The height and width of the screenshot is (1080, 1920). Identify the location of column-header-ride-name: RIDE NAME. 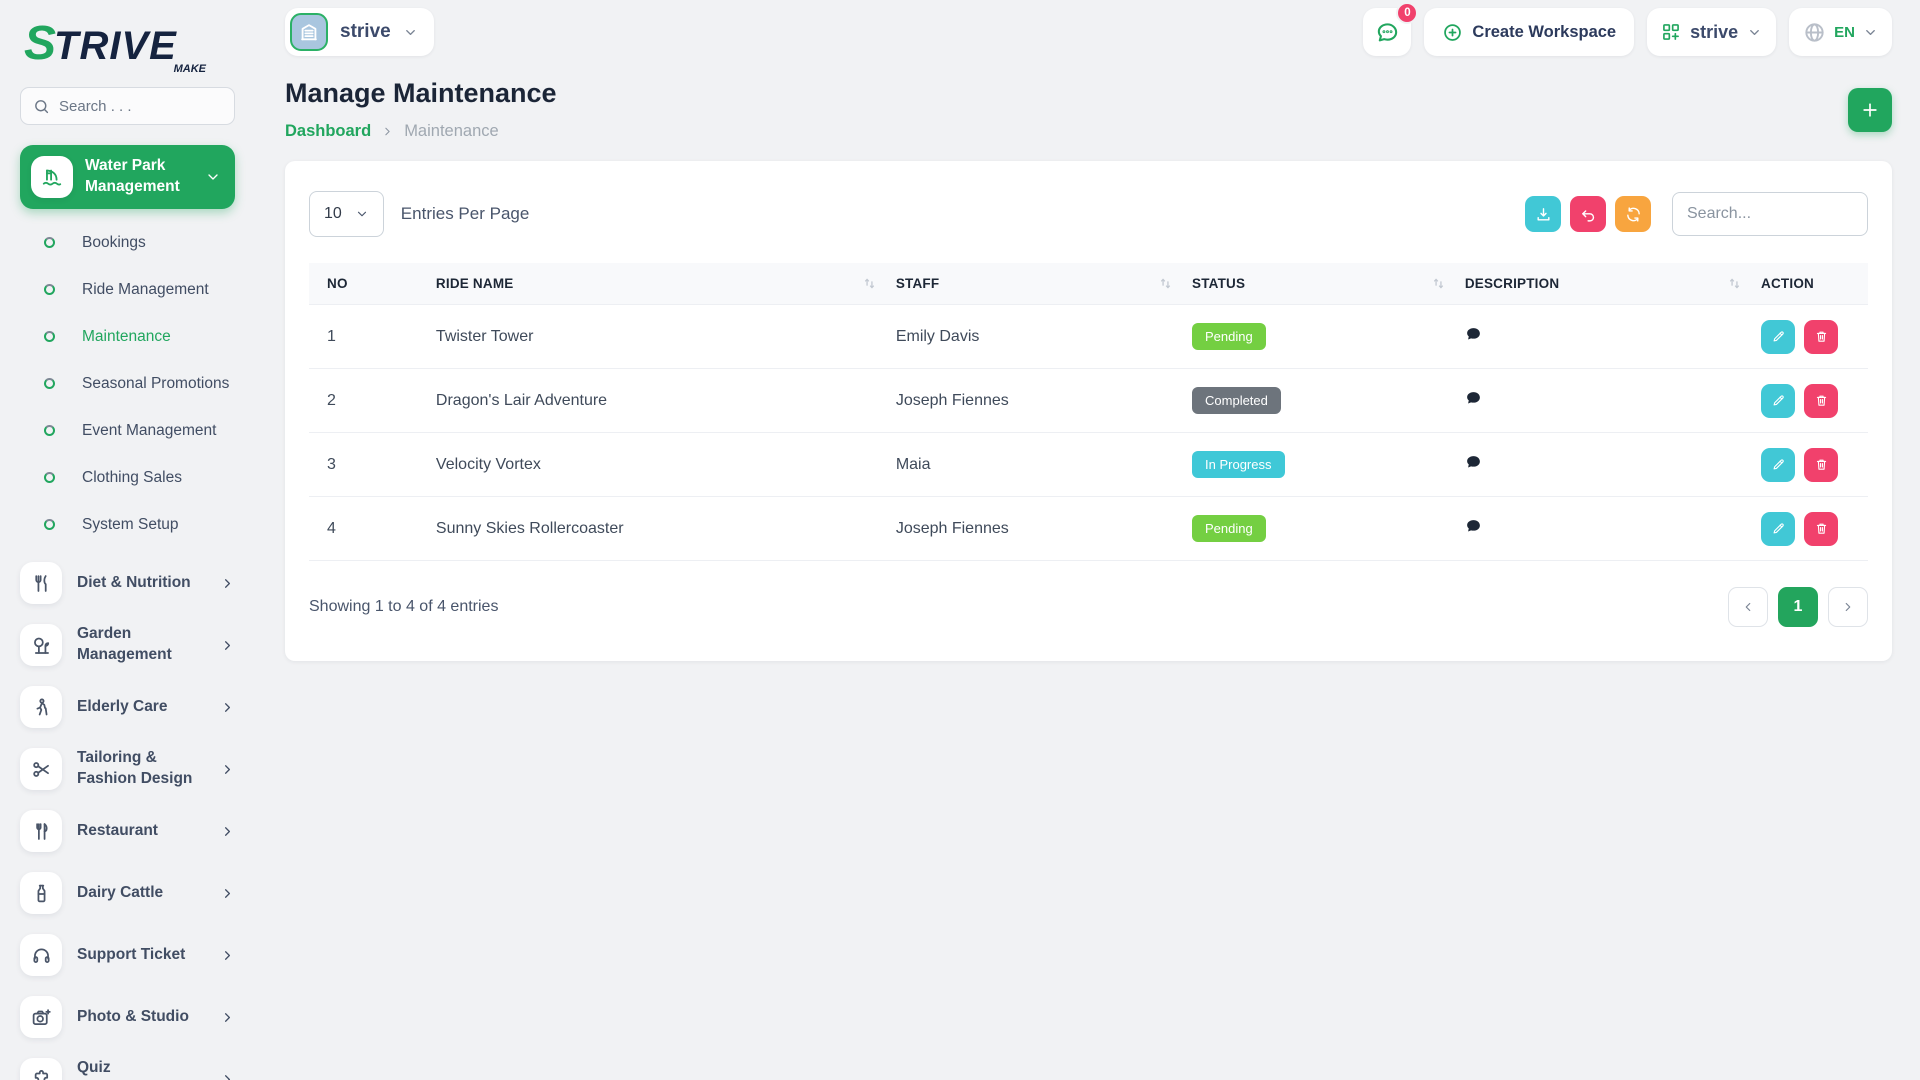
(656, 284).